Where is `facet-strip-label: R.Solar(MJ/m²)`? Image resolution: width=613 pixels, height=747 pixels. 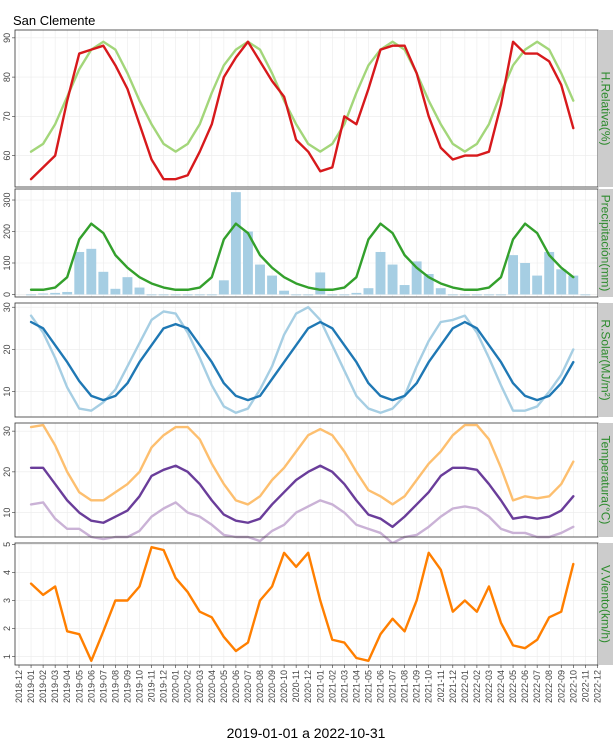 facet-strip-label: R.Solar(MJ/m²) is located at coordinates (606, 359).